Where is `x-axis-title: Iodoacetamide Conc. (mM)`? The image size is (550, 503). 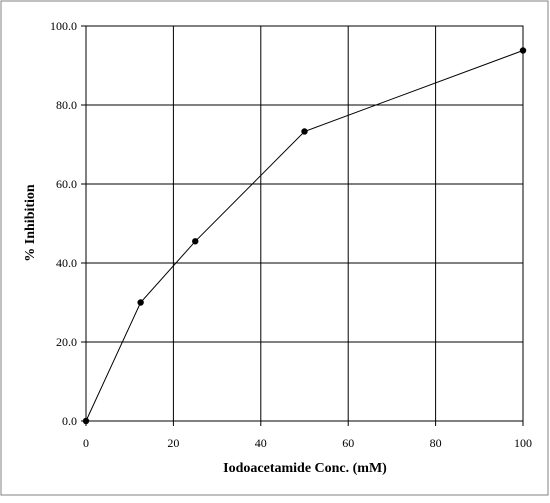 x-axis-title: Iodoacetamide Conc. (mM) is located at coordinates (305, 468).